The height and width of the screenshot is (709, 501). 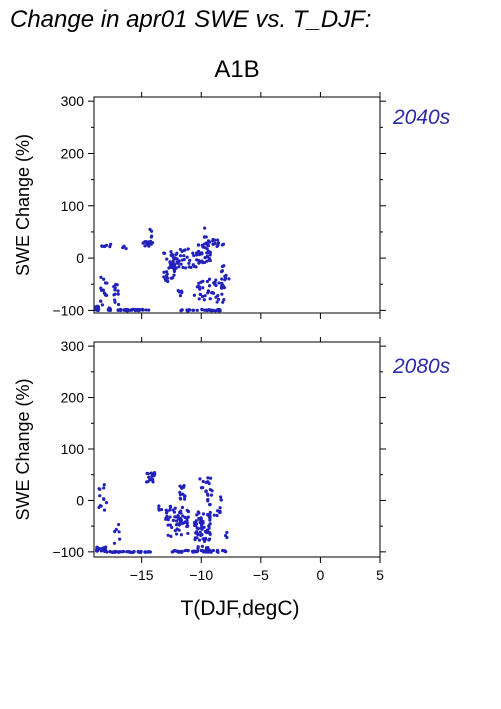 What do you see at coordinates (237, 69) in the screenshot?
I see `scenario-label: A1B` at bounding box center [237, 69].